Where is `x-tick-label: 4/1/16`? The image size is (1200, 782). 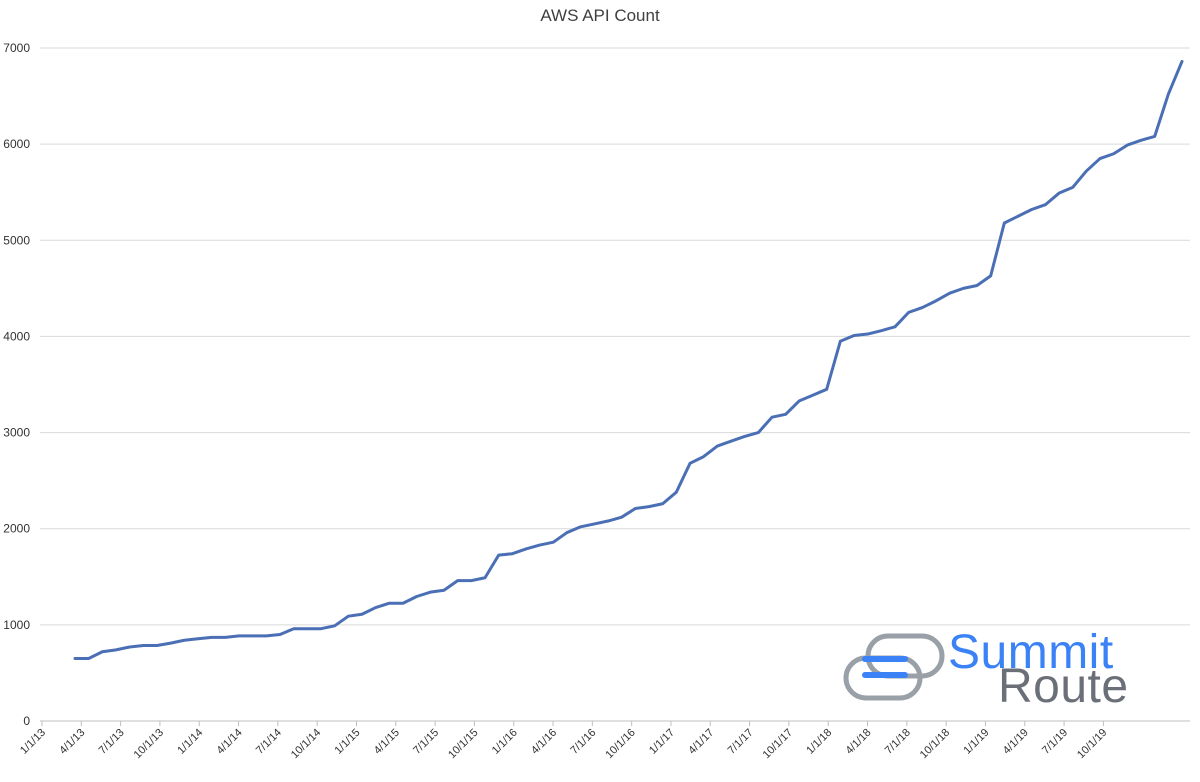
x-tick-label: 4/1/16 is located at coordinates (544, 742).